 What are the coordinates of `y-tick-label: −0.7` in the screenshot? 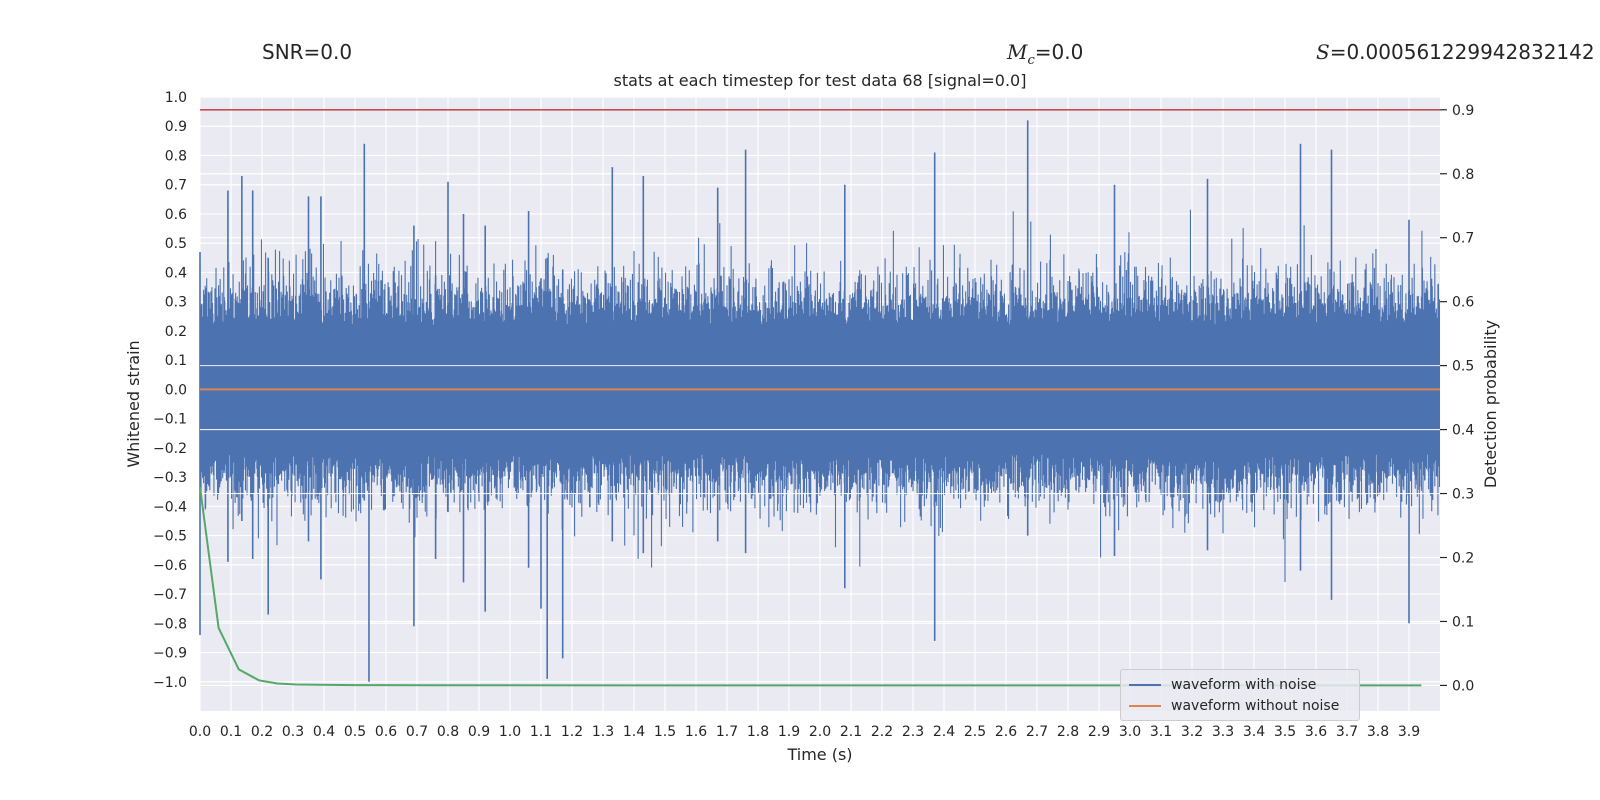 It's located at (170, 595).